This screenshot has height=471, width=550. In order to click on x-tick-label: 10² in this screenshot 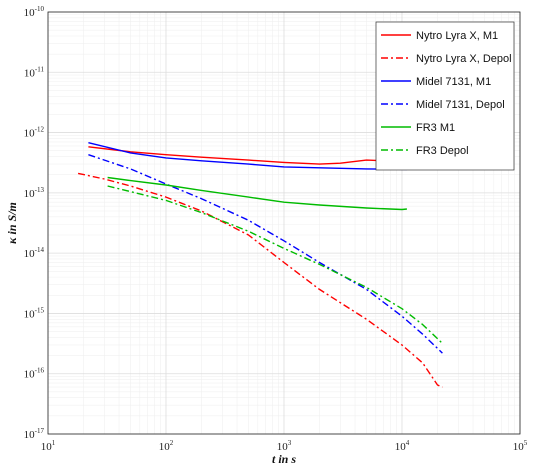, I will do `click(166, 446)`.